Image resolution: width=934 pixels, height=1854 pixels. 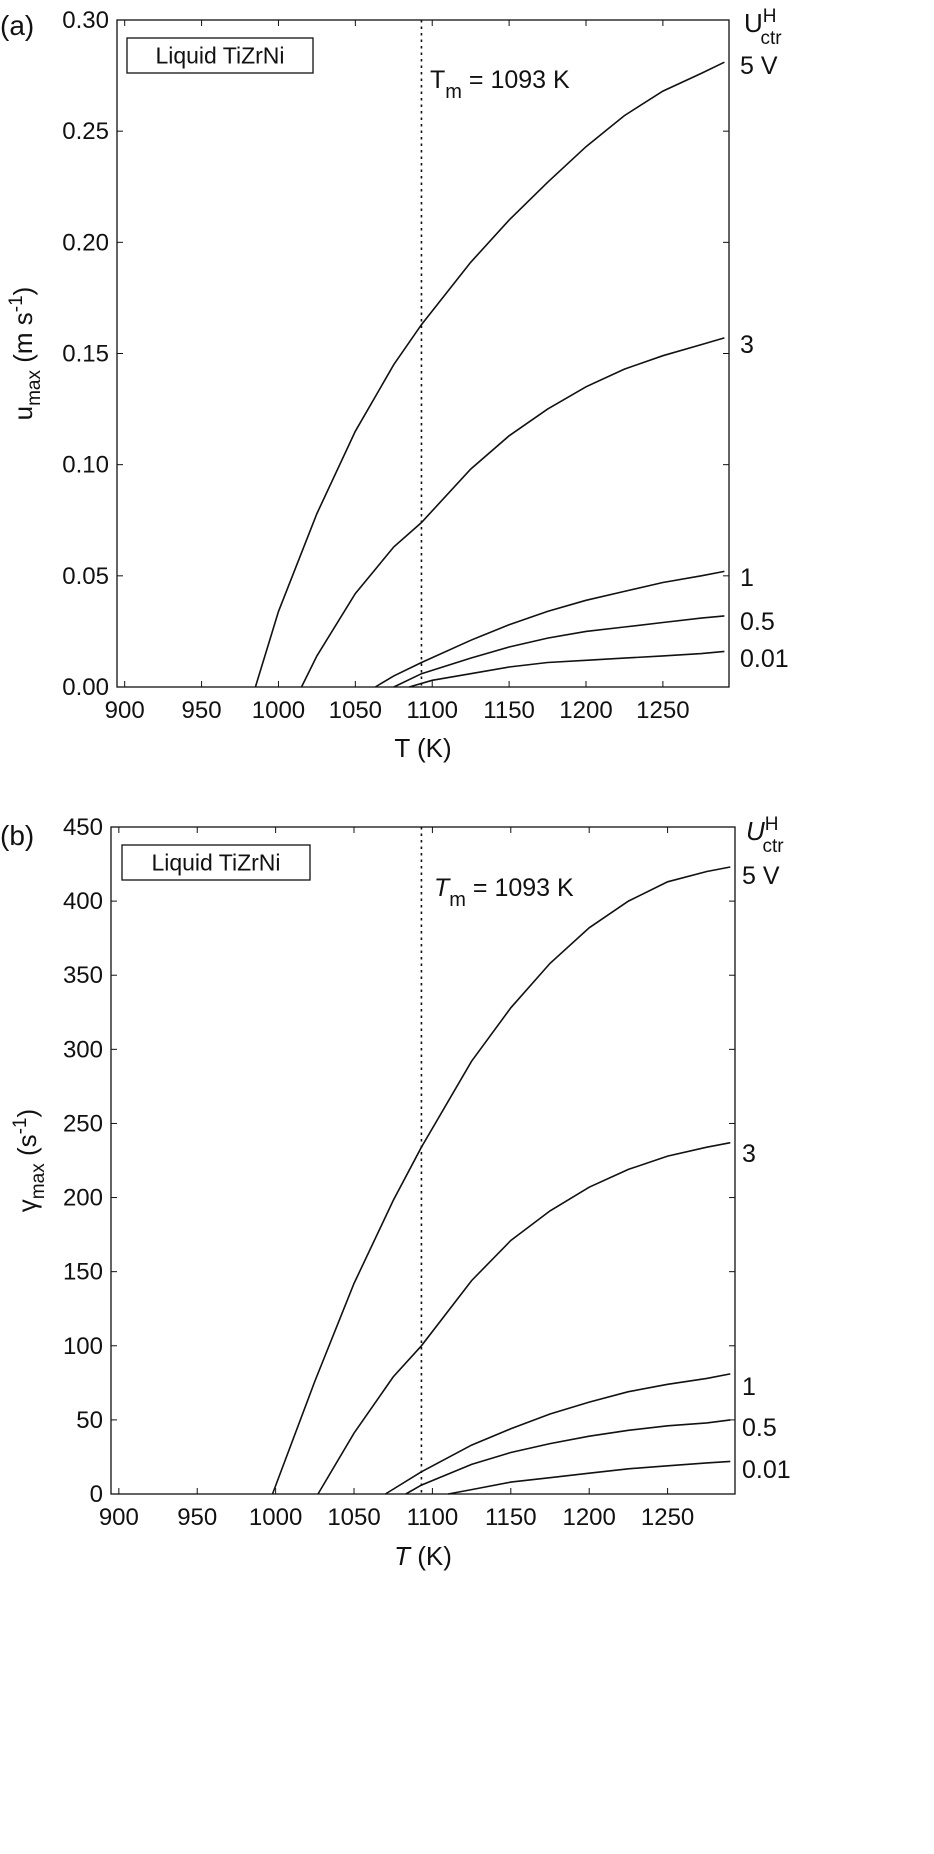 I want to click on panel-label: (b), so click(x=17, y=835).